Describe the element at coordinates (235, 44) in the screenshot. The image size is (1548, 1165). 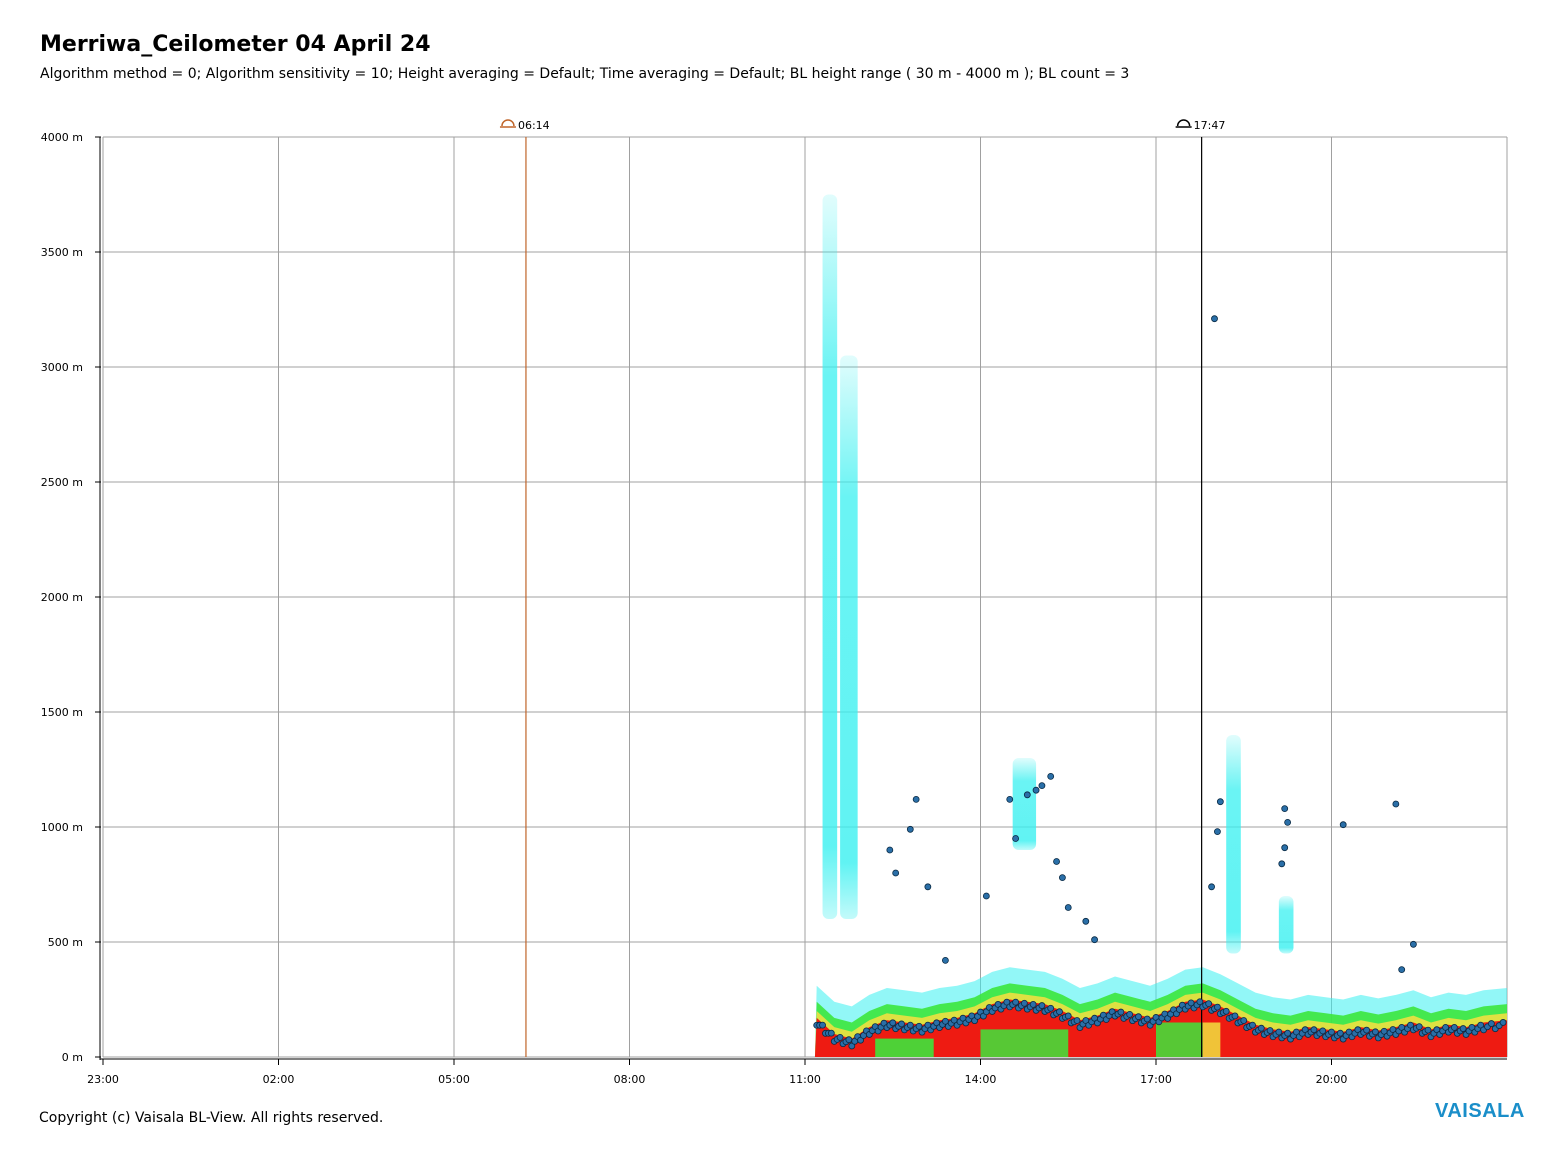
I see `chart-title: Merriwa_Ceilometer 04 April 24` at that location.